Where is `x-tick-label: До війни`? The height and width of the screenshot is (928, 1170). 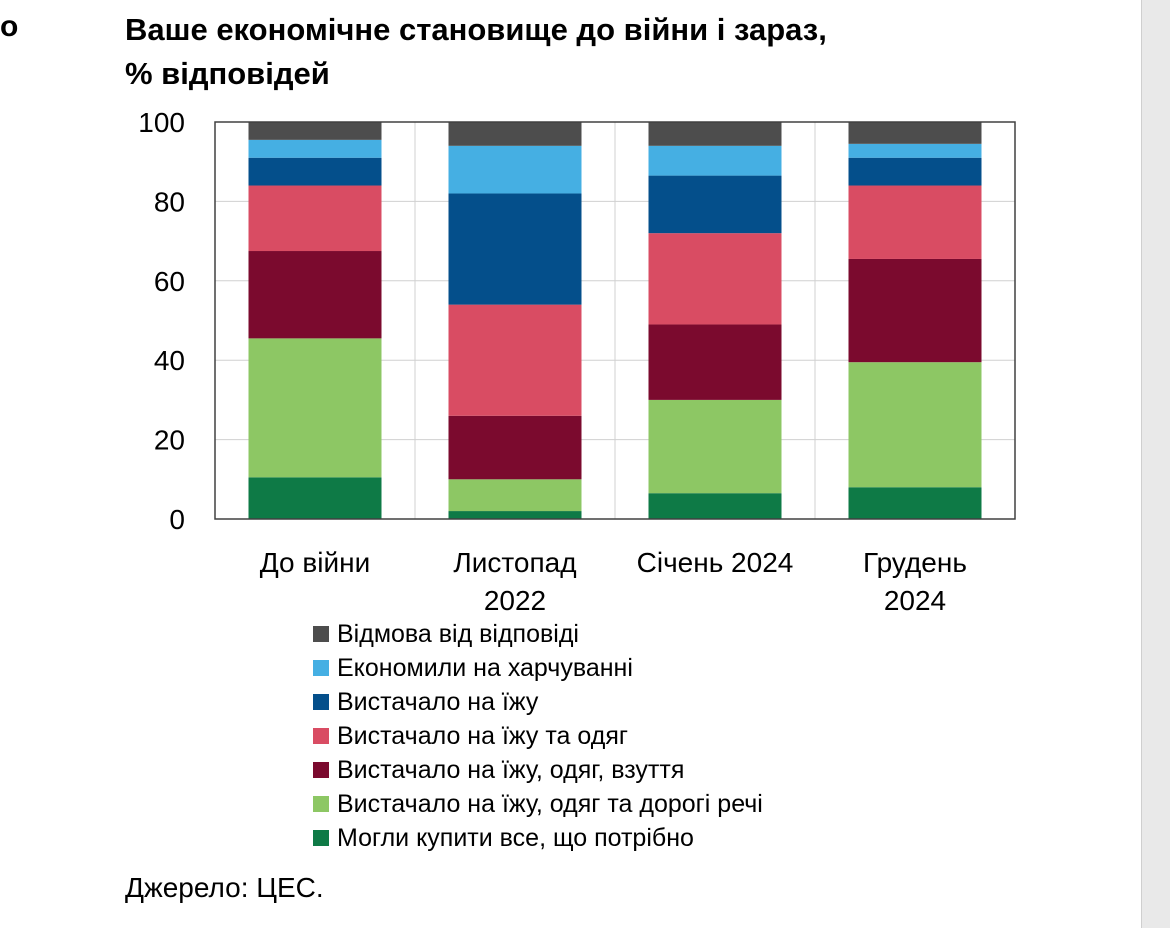
x-tick-label: До війни is located at coordinates (315, 562).